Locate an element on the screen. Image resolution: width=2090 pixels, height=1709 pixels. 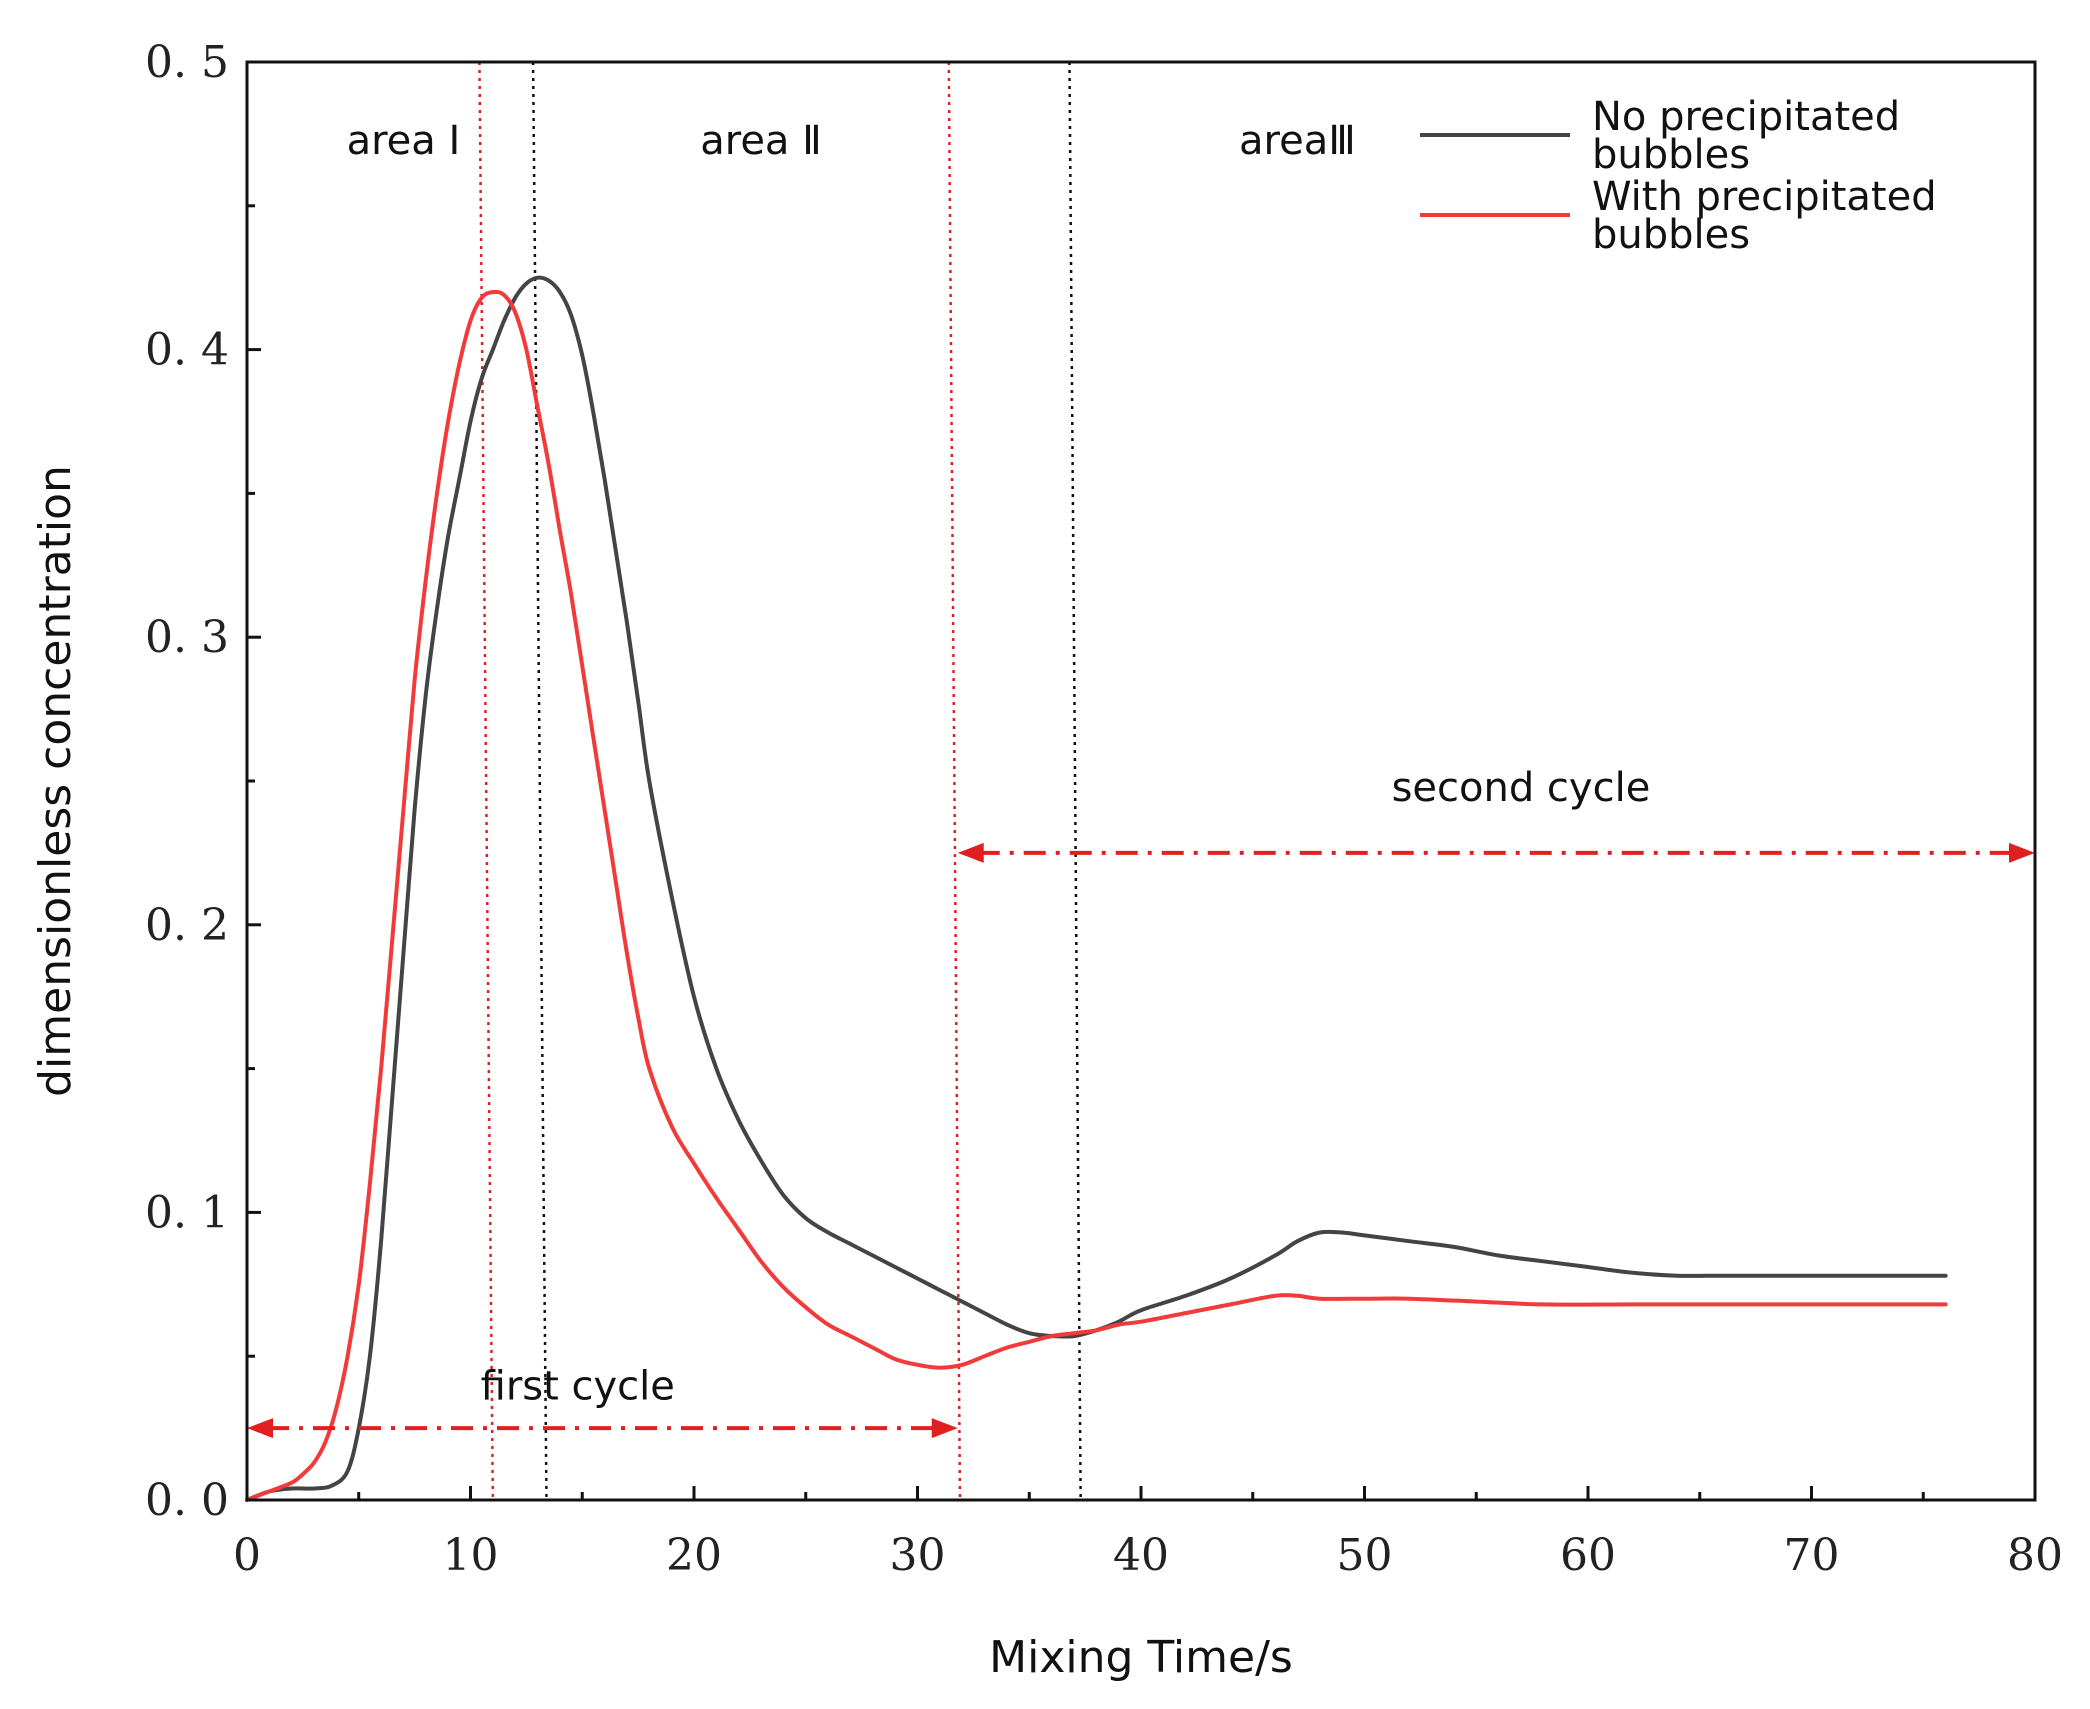
y-tick-label: 0. 1 is located at coordinates (187, 1212).